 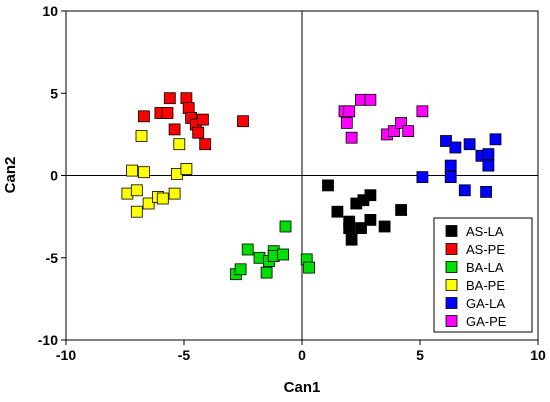 What do you see at coordinates (459, 165) in the screenshot?
I see `series-ga-la` at bounding box center [459, 165].